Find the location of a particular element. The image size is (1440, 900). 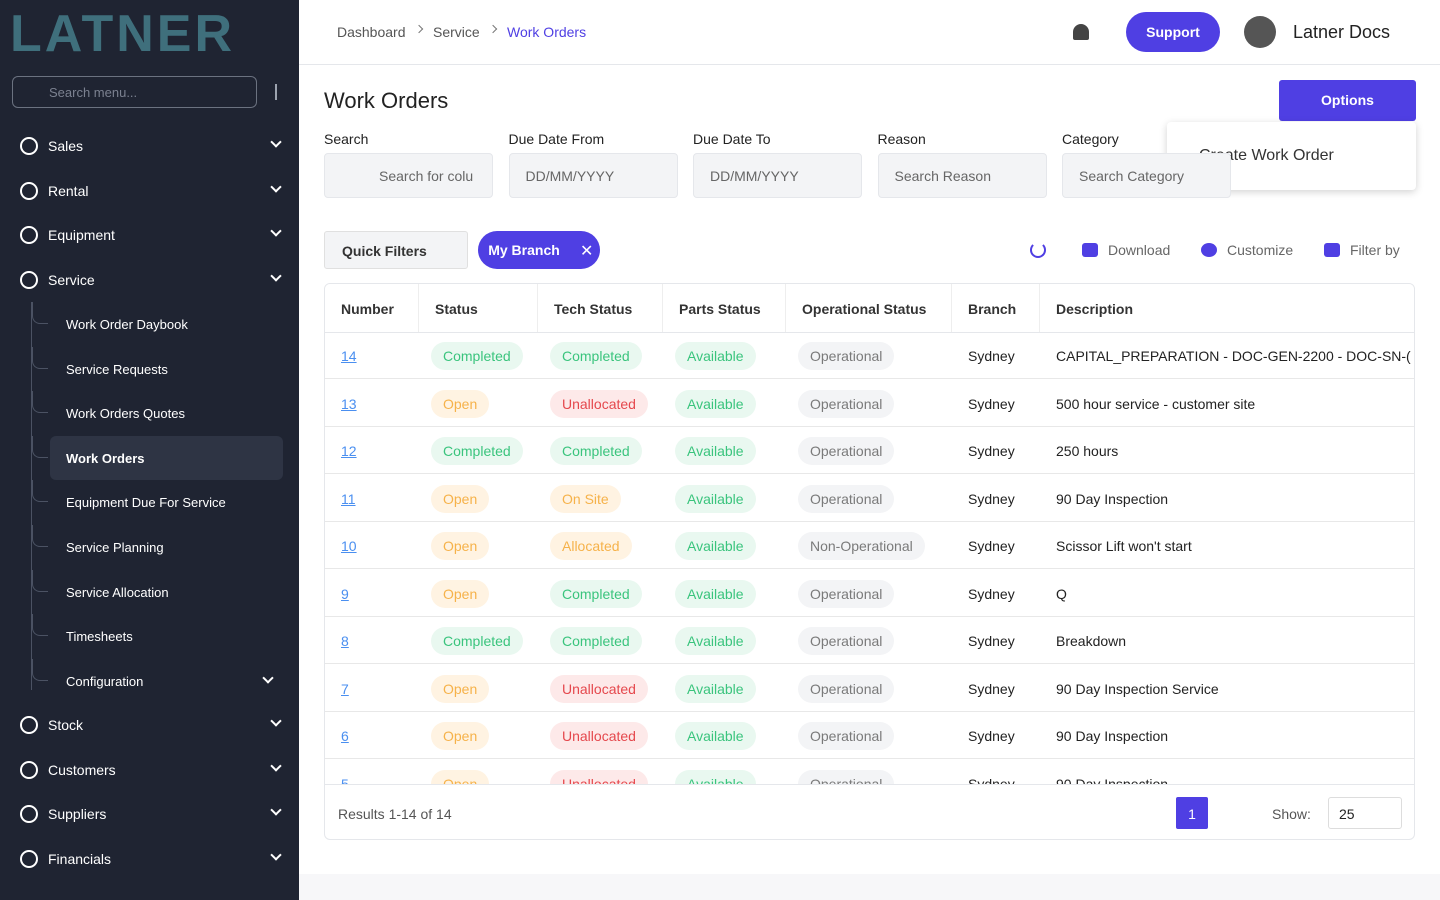

column-header: Parts Status is located at coordinates (724, 308).